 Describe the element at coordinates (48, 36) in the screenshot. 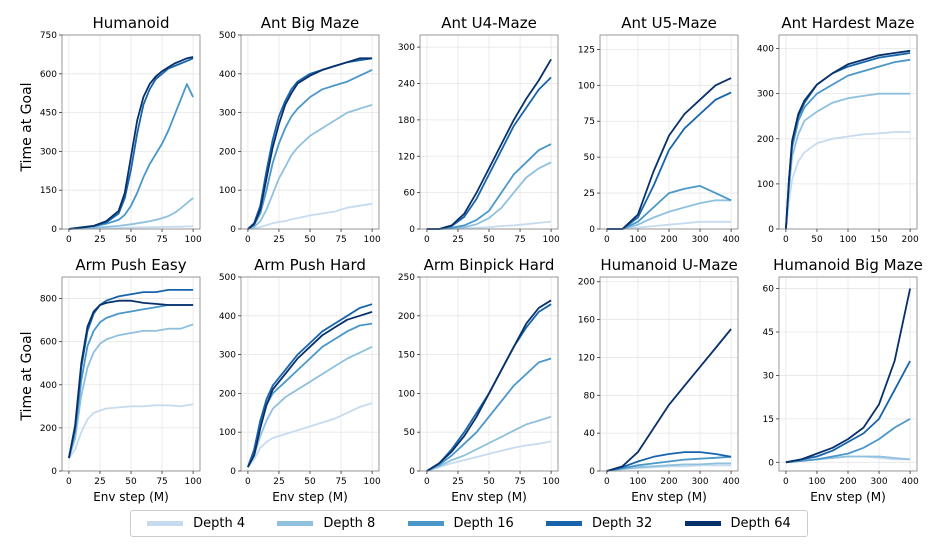

I see `y-tick-label: 750` at that location.